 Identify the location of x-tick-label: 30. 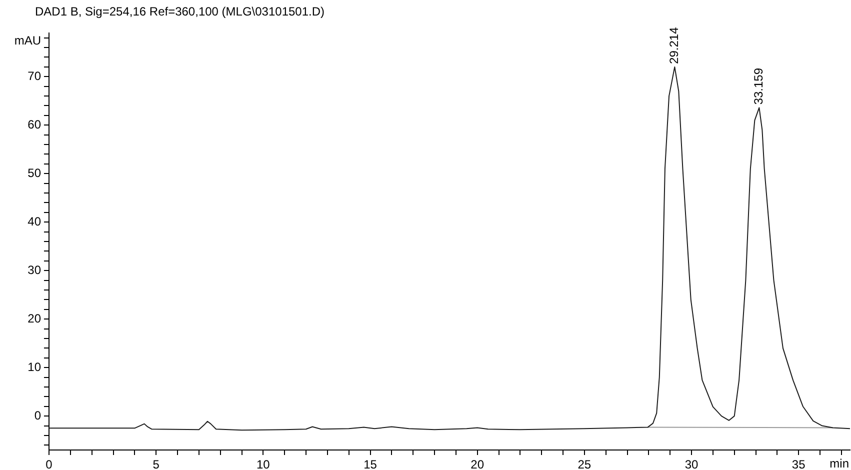
(691, 464).